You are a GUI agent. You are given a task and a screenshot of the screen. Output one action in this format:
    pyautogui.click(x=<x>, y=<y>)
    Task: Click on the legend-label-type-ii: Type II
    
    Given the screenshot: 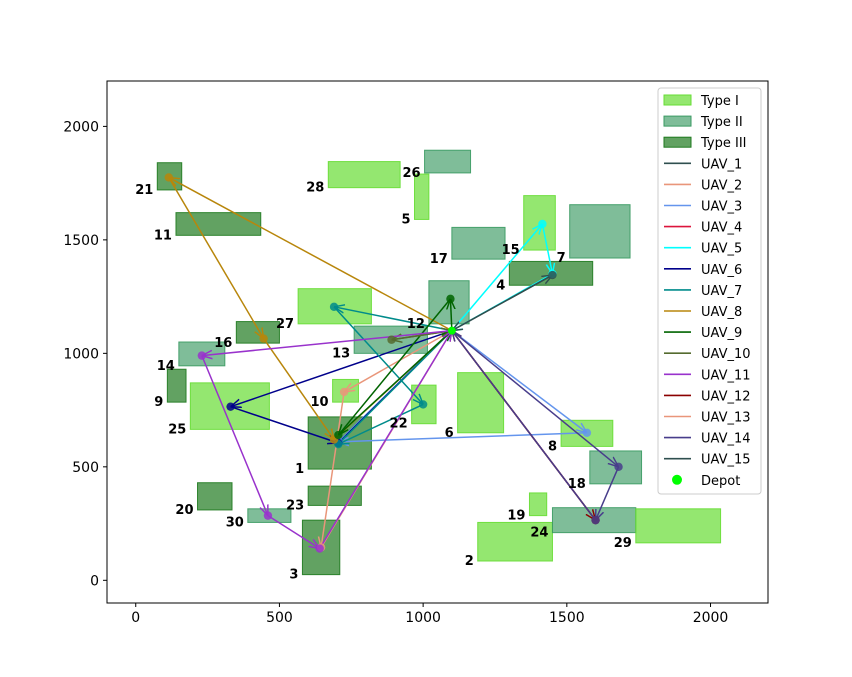 What is the action you would take?
    pyautogui.click(x=721, y=122)
    